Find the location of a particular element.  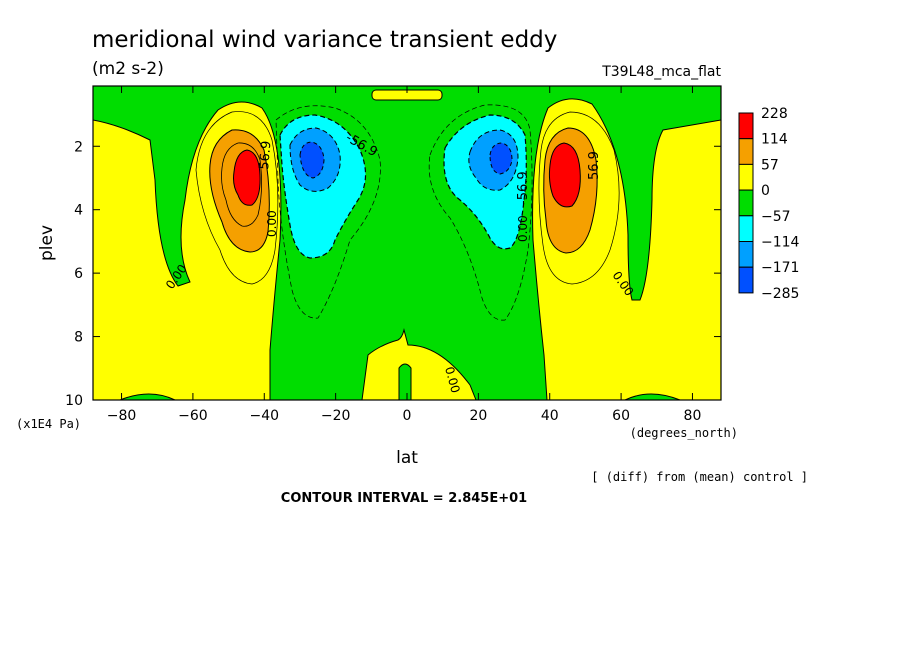

fill-north-neg285 is located at coordinates (501, 158).